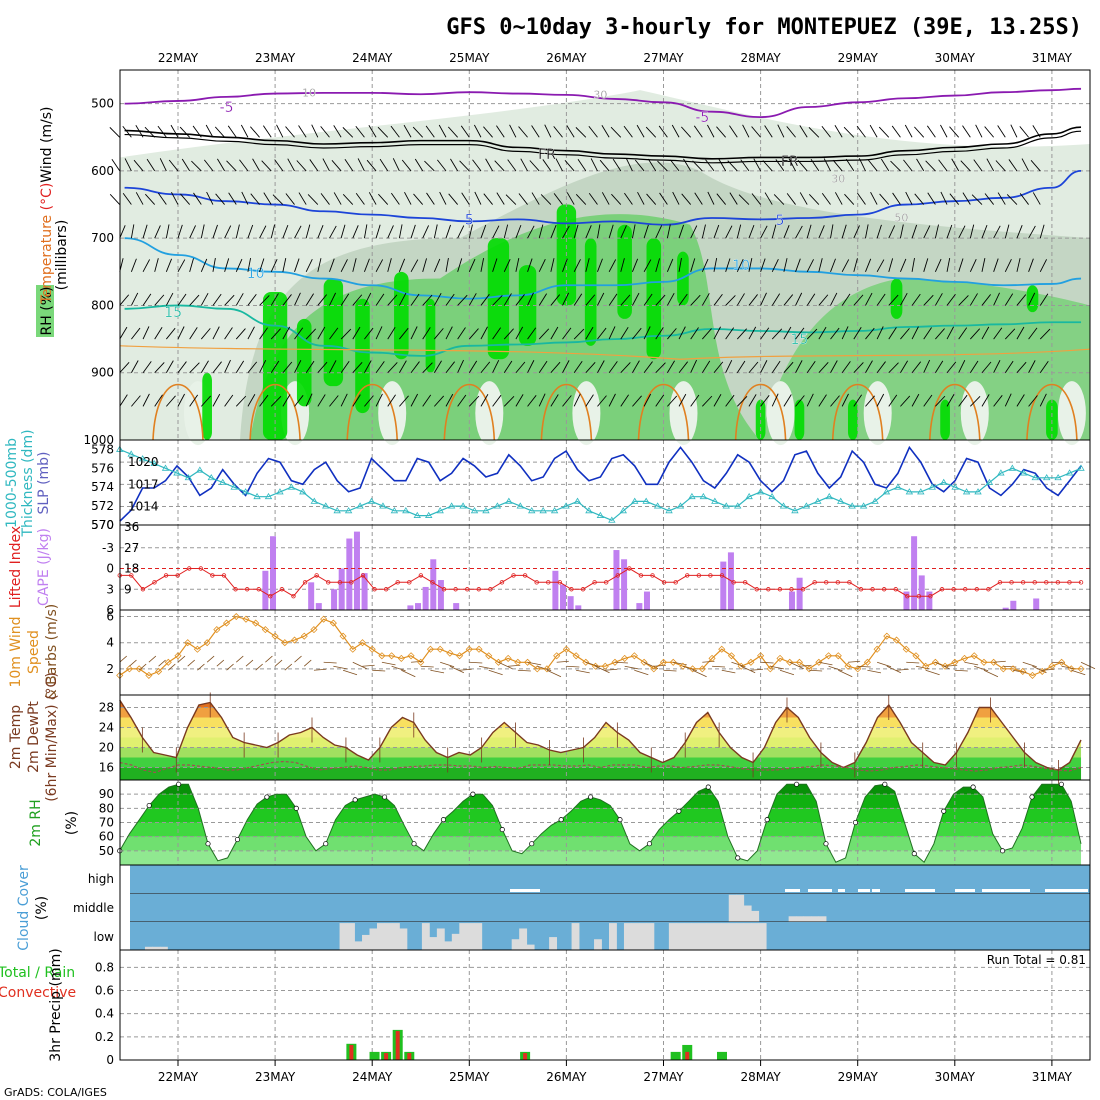 This screenshot has height=1100, width=1100. Describe the element at coordinates (663, 58) in the screenshot. I see `top-date-label: 27MAY` at that location.